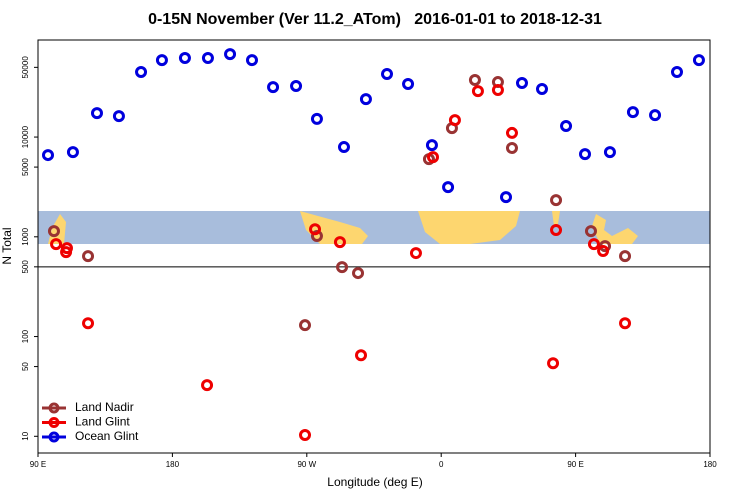 Image resolution: width=750 pixels, height=500 pixels. Describe the element at coordinates (102, 422) in the screenshot. I see `legend-label: Land Glint` at that location.